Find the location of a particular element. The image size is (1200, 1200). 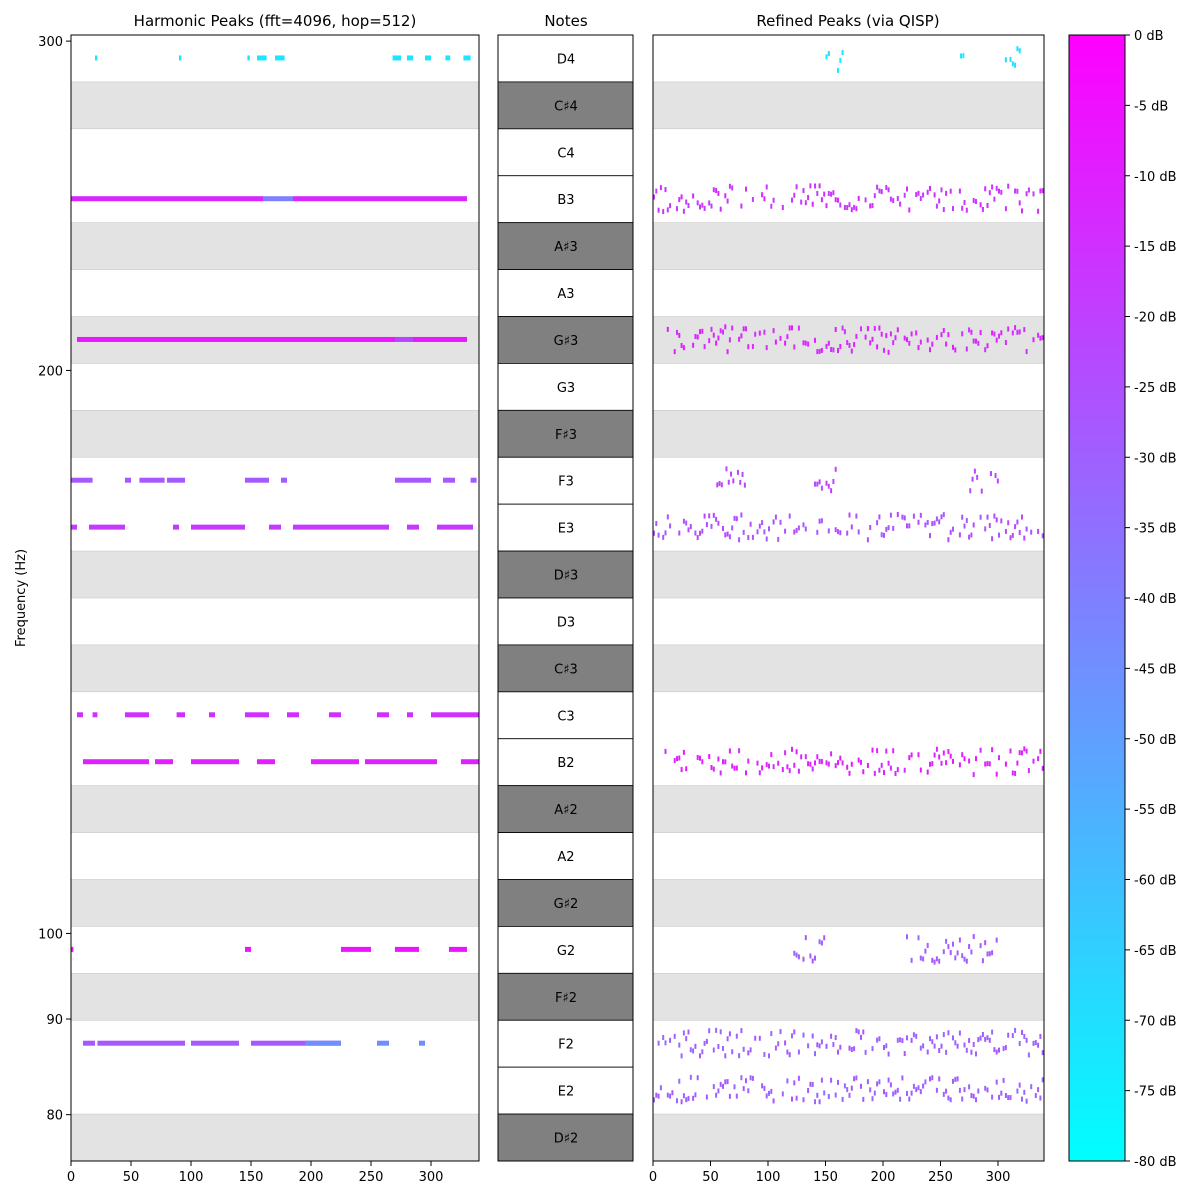

note-cell-C4 is located at coordinates (565, 152).